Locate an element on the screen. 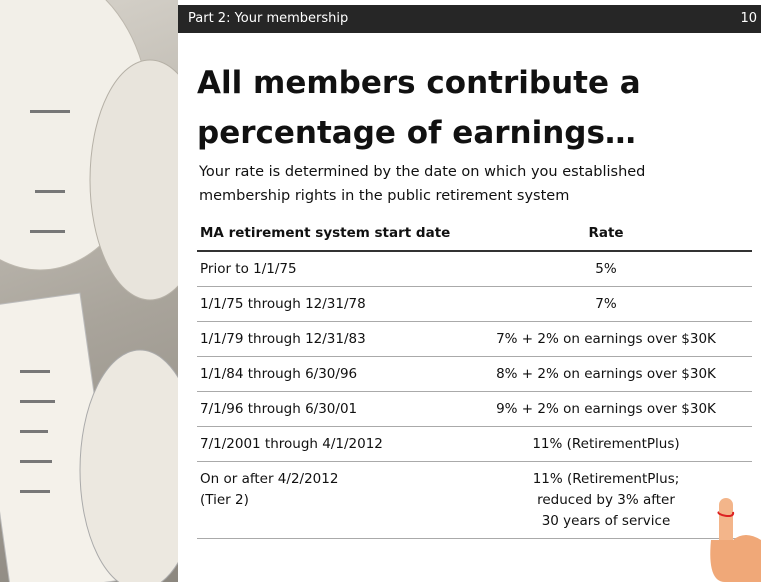  date-cell: On or after 4/2/2012 (Tier 2) is located at coordinates (269, 489).